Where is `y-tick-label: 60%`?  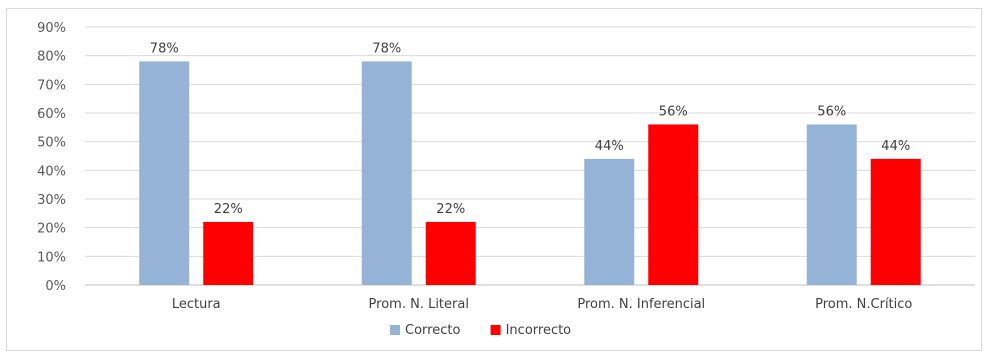 y-tick-label: 60% is located at coordinates (51, 114).